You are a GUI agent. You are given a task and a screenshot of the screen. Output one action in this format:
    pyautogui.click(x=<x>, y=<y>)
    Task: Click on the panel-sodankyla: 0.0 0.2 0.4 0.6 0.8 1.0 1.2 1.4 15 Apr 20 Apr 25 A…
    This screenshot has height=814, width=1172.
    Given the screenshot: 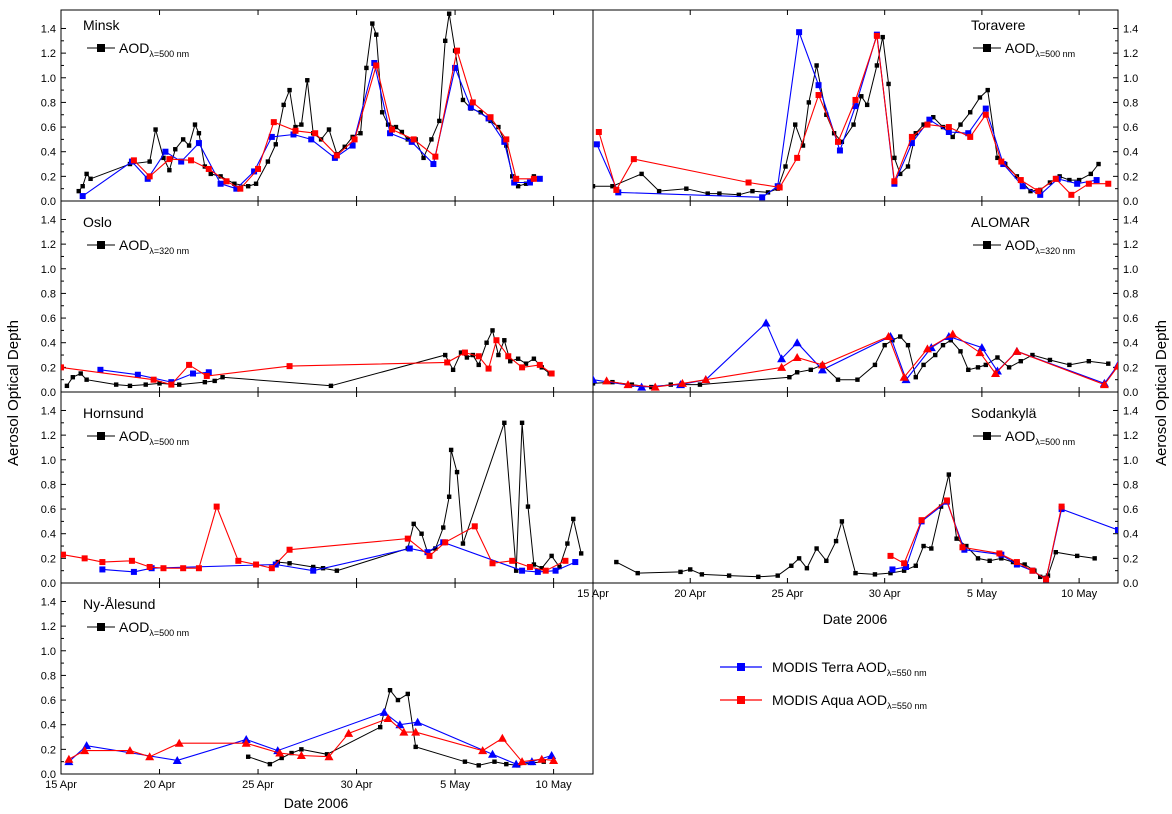 What is the action you would take?
    pyautogui.click(x=857, y=495)
    